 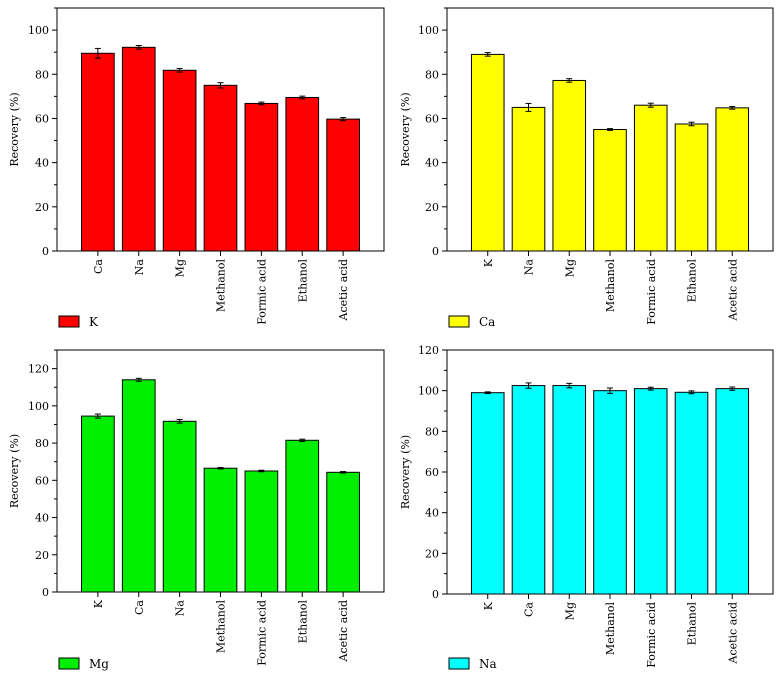 I want to click on legend-label: Na, so click(x=488, y=664).